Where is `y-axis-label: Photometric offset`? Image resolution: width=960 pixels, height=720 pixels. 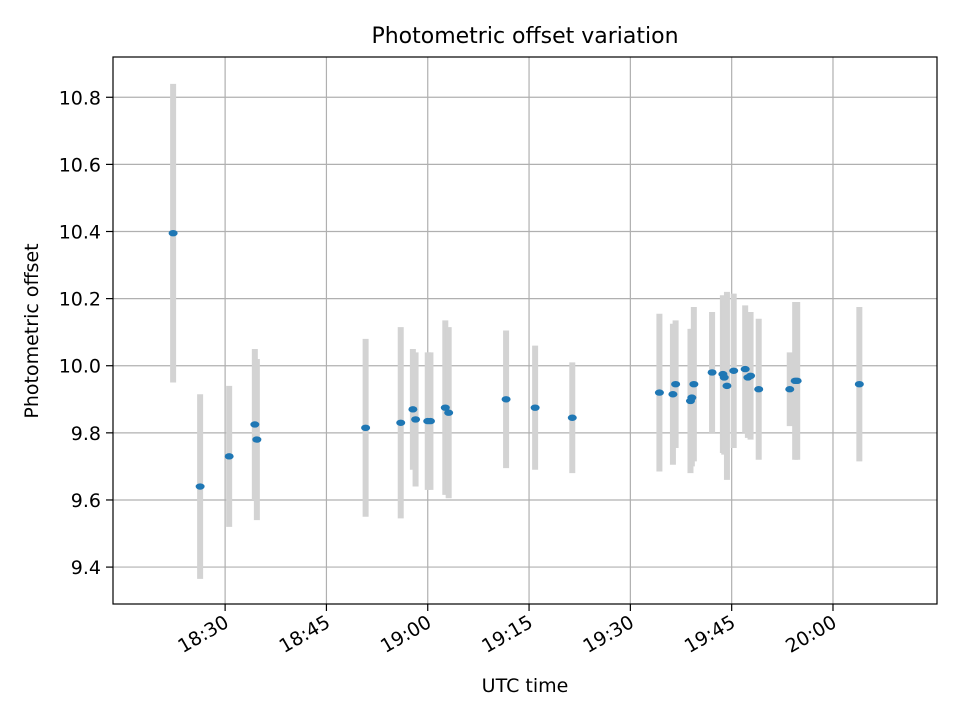
y-axis-label: Photometric offset is located at coordinates (32, 330).